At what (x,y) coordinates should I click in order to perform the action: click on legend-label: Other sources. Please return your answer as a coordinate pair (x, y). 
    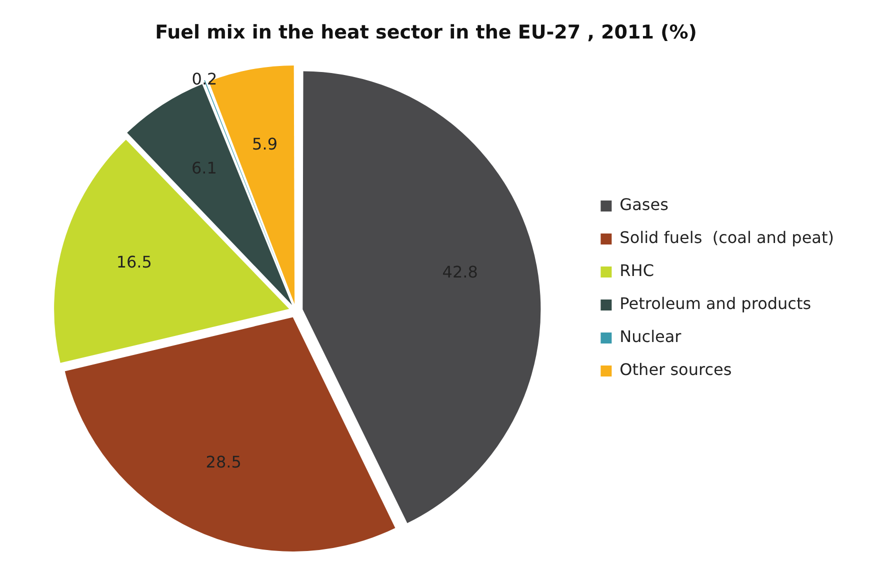
    Looking at the image, I should click on (676, 370).